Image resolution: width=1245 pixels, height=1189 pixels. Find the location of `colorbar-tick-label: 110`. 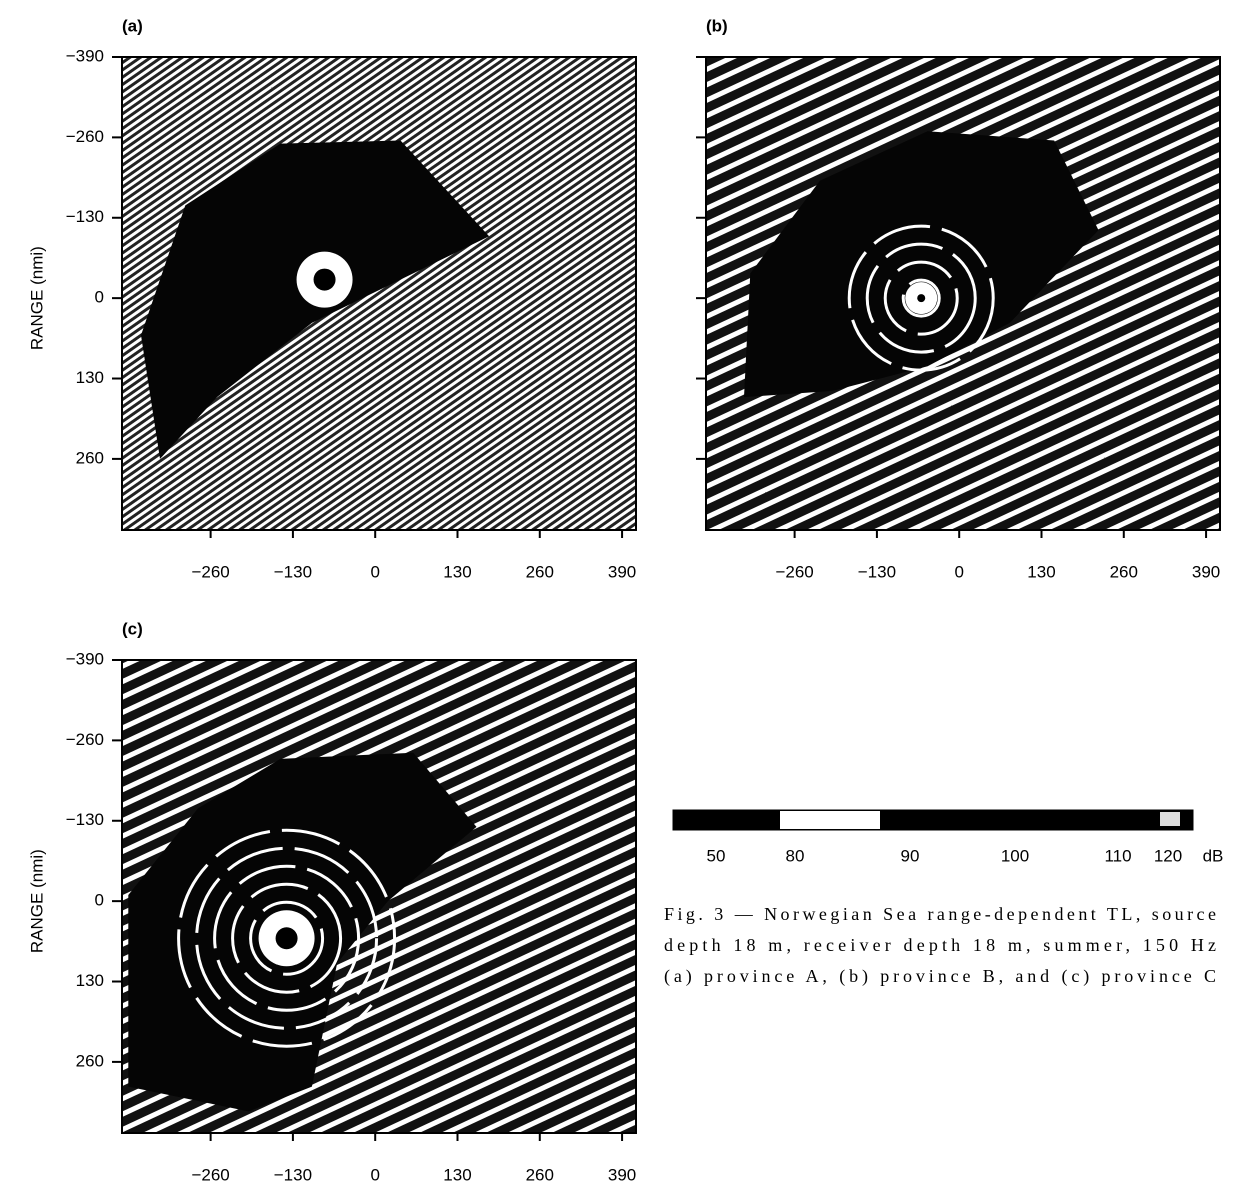

colorbar-tick-label: 110 is located at coordinates (1117, 855).